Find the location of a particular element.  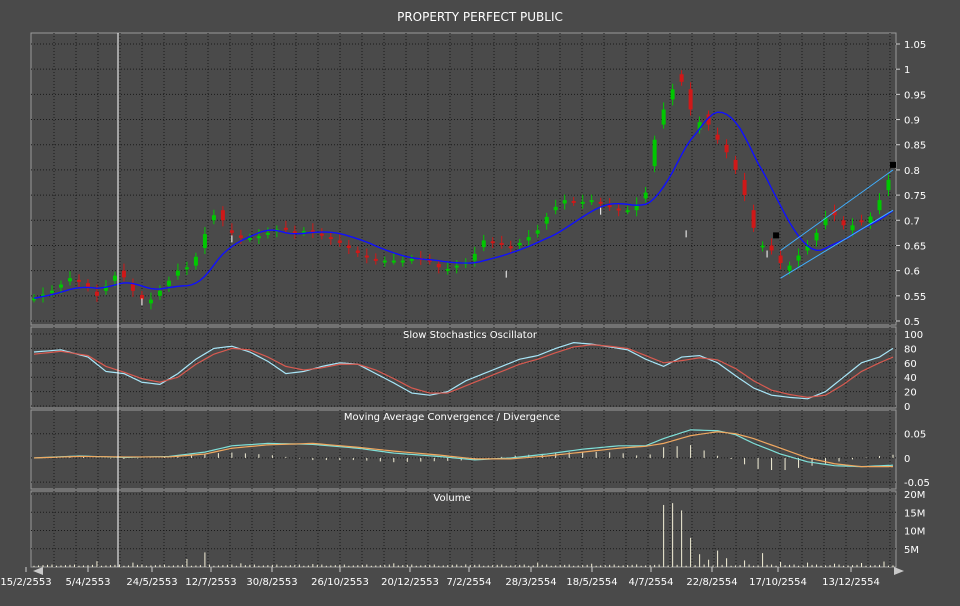

macd-line is located at coordinates (463, 448).